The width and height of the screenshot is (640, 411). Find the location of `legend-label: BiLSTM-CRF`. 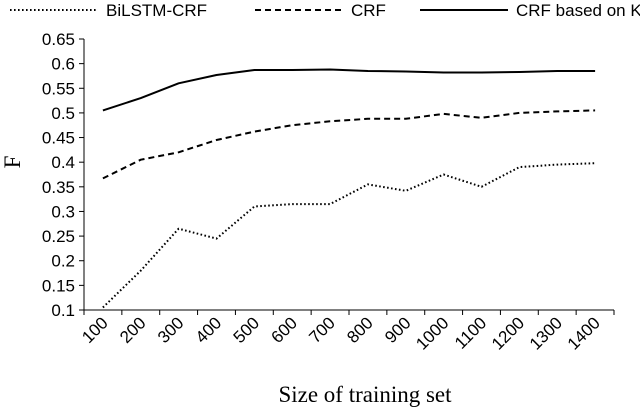

legend-label: BiLSTM-CRF is located at coordinates (156, 10).